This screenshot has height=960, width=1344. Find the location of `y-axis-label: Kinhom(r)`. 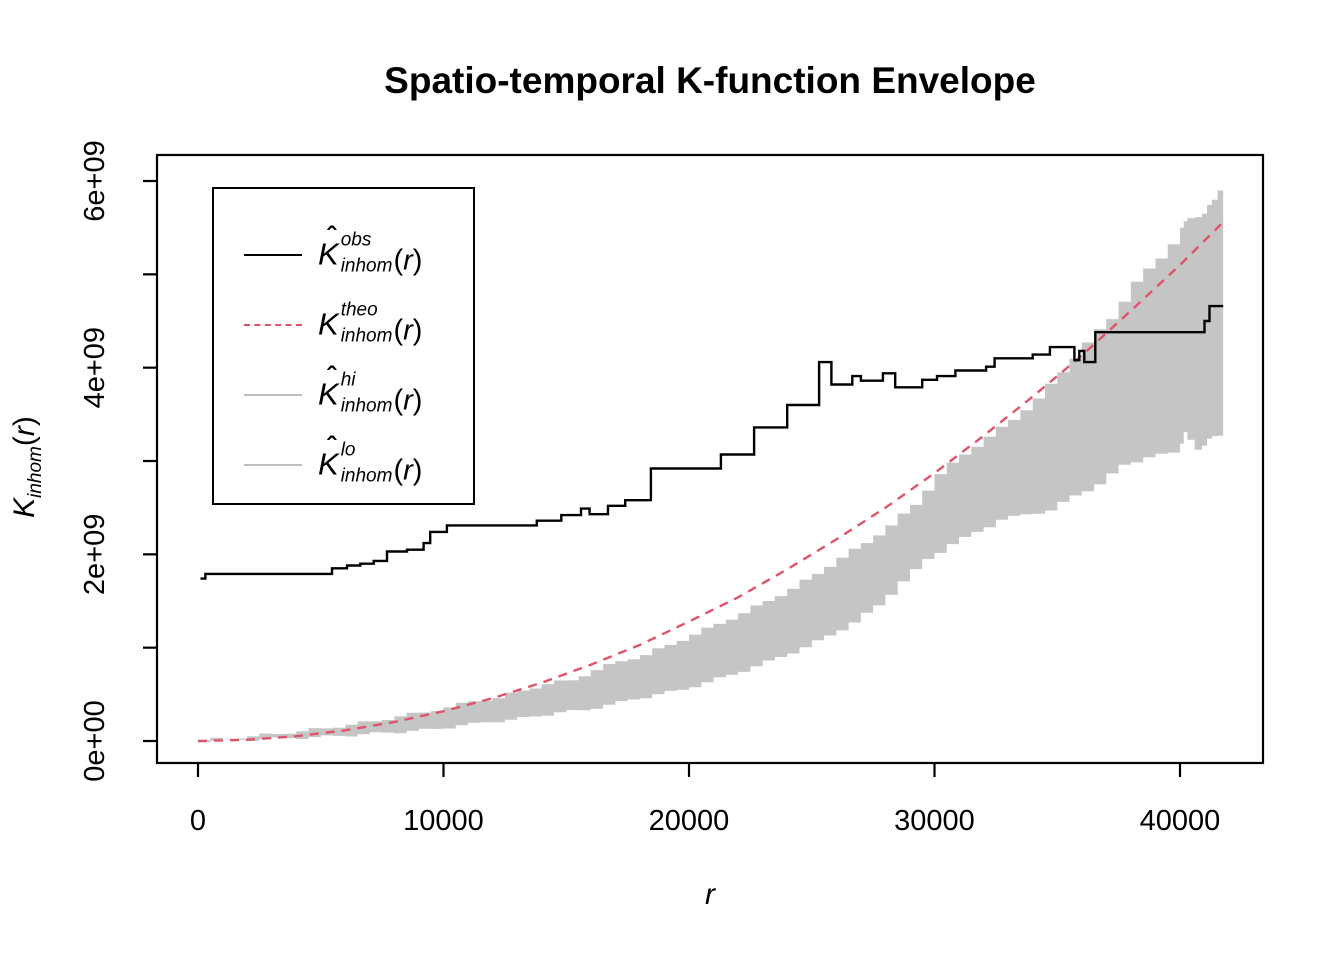

y-axis-label: Kinhom(r) is located at coordinates (27, 467).